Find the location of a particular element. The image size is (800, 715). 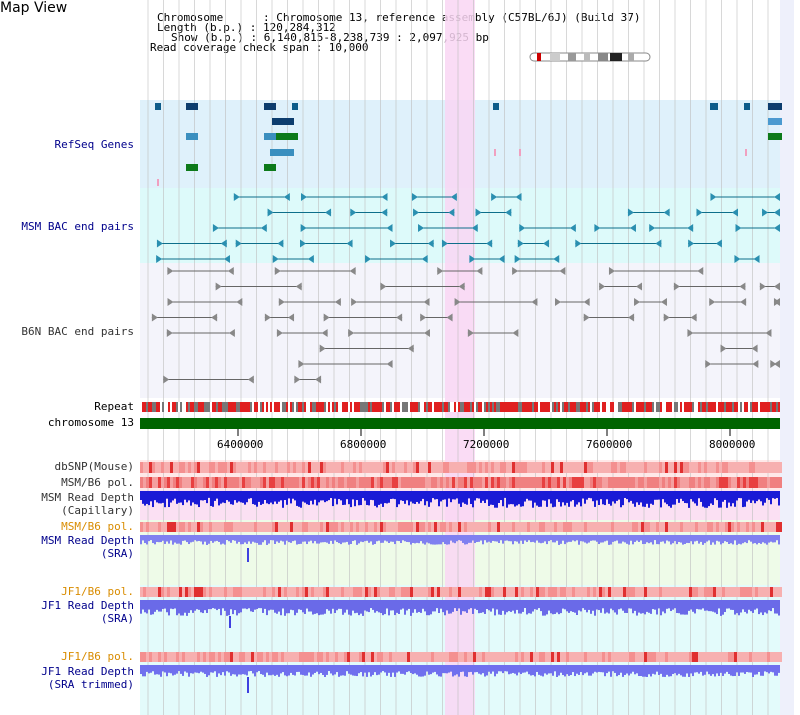

track-label-msm-depth-capillary: MSM Read Depth is located at coordinates (87, 497).